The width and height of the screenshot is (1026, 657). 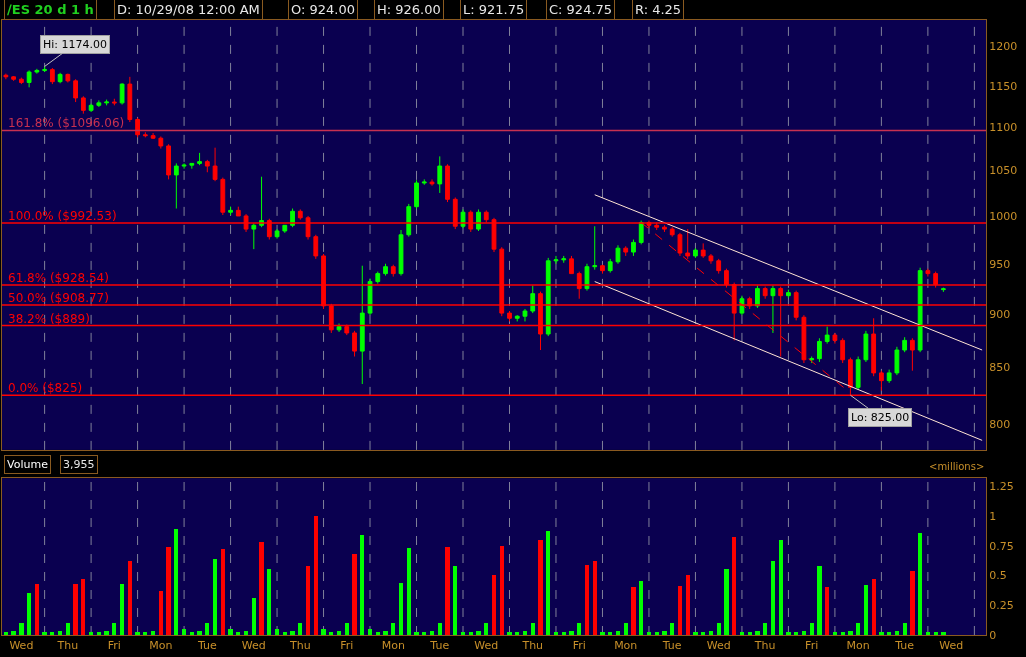 I want to click on y-tick-label: 1200, so click(x=1003, y=46).